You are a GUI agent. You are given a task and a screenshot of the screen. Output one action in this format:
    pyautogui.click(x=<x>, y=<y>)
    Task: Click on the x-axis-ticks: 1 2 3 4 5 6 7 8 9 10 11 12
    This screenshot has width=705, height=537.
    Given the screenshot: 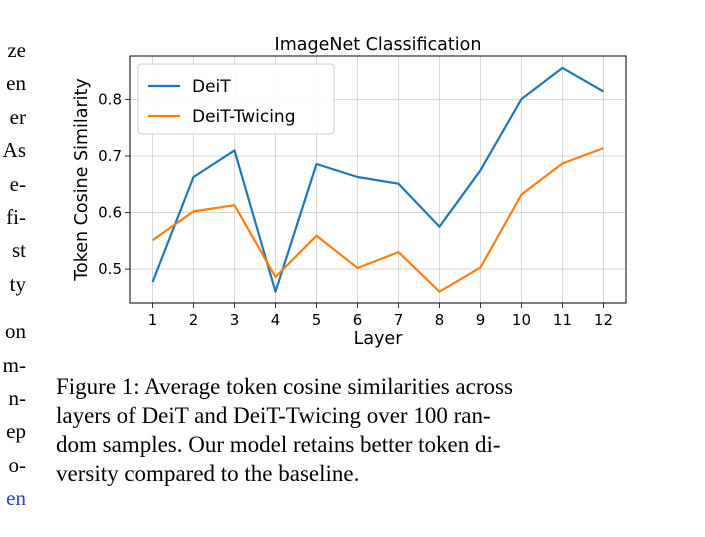 What is the action you would take?
    pyautogui.click(x=380, y=316)
    